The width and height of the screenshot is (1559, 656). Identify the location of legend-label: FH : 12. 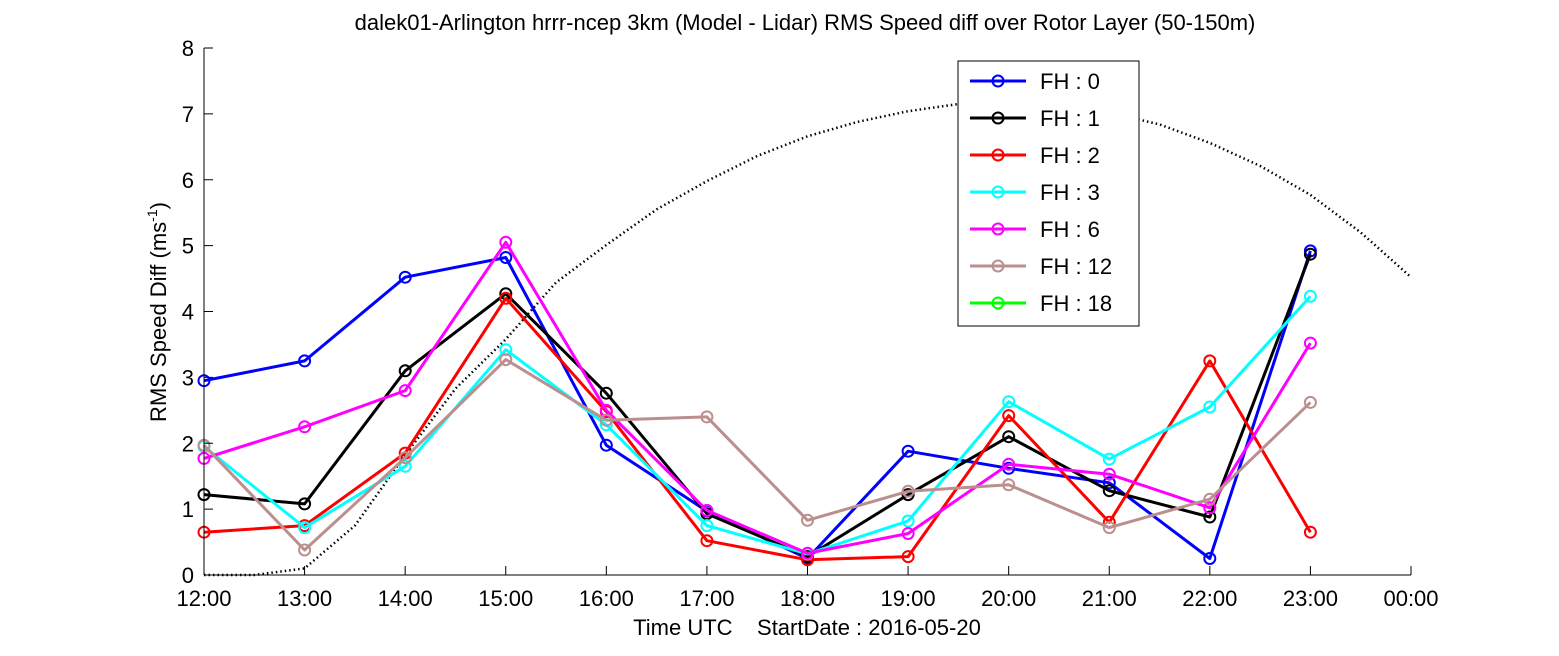
(1076, 266).